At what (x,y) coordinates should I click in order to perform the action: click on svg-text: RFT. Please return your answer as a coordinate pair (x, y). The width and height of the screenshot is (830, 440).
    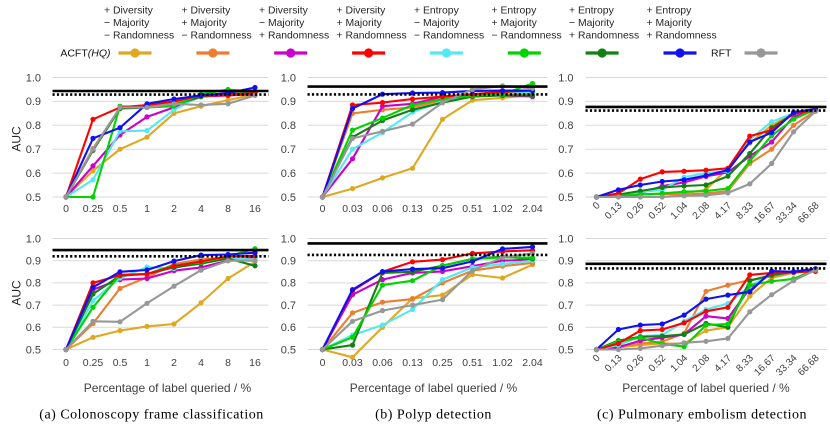
    Looking at the image, I should click on (721, 54).